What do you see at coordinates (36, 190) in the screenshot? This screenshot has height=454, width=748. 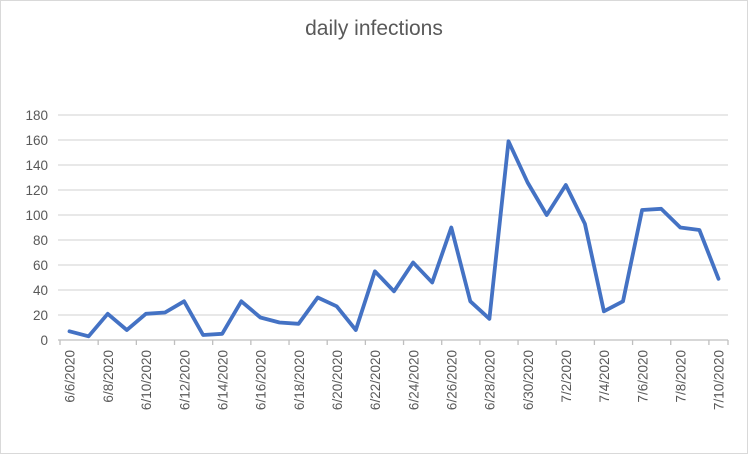 I see `y-axis-label: 120` at bounding box center [36, 190].